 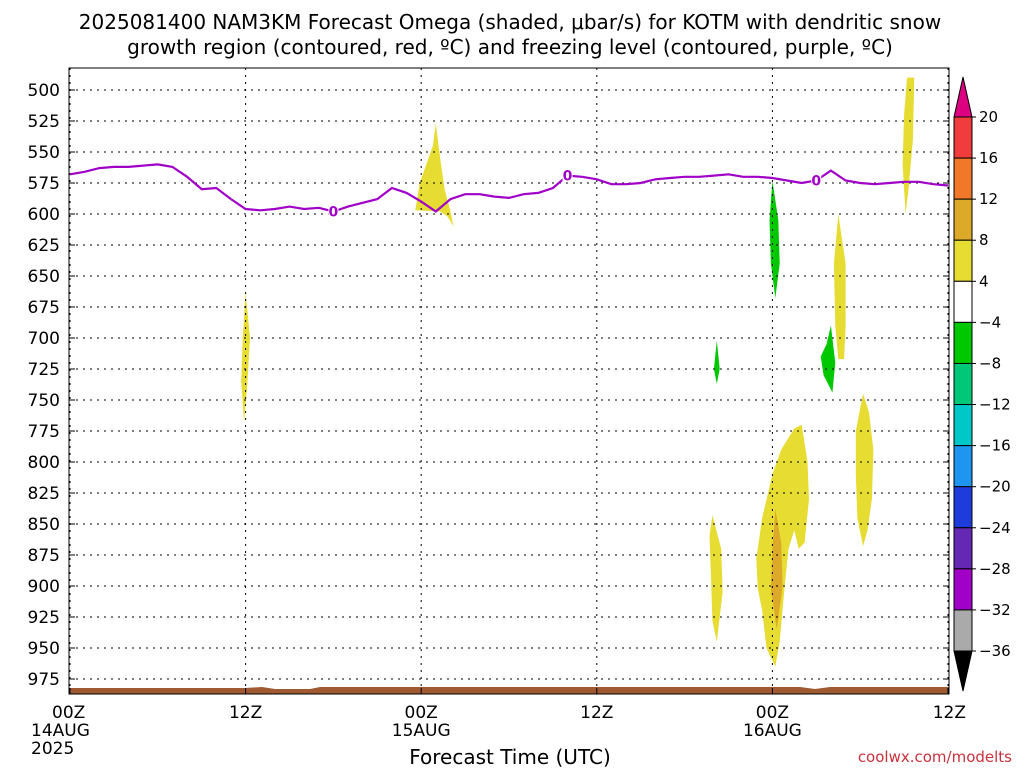 I want to click on x-tick-date-0: 14AUG, so click(x=60, y=731).